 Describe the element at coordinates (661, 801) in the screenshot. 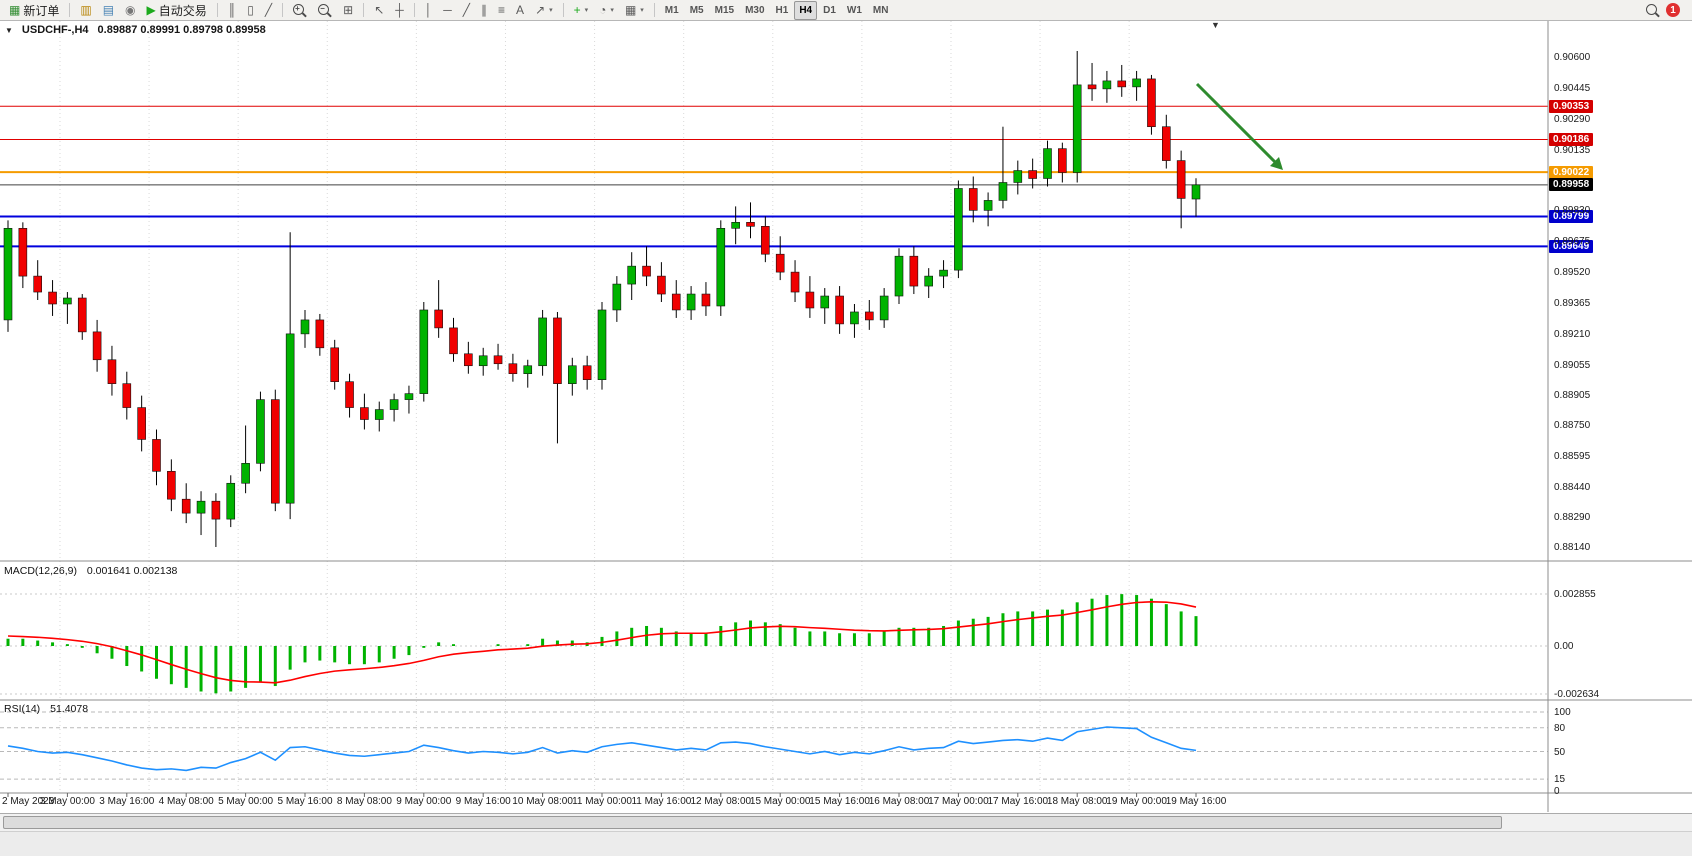

I see `time-axis-label: 11 May 16:00` at that location.